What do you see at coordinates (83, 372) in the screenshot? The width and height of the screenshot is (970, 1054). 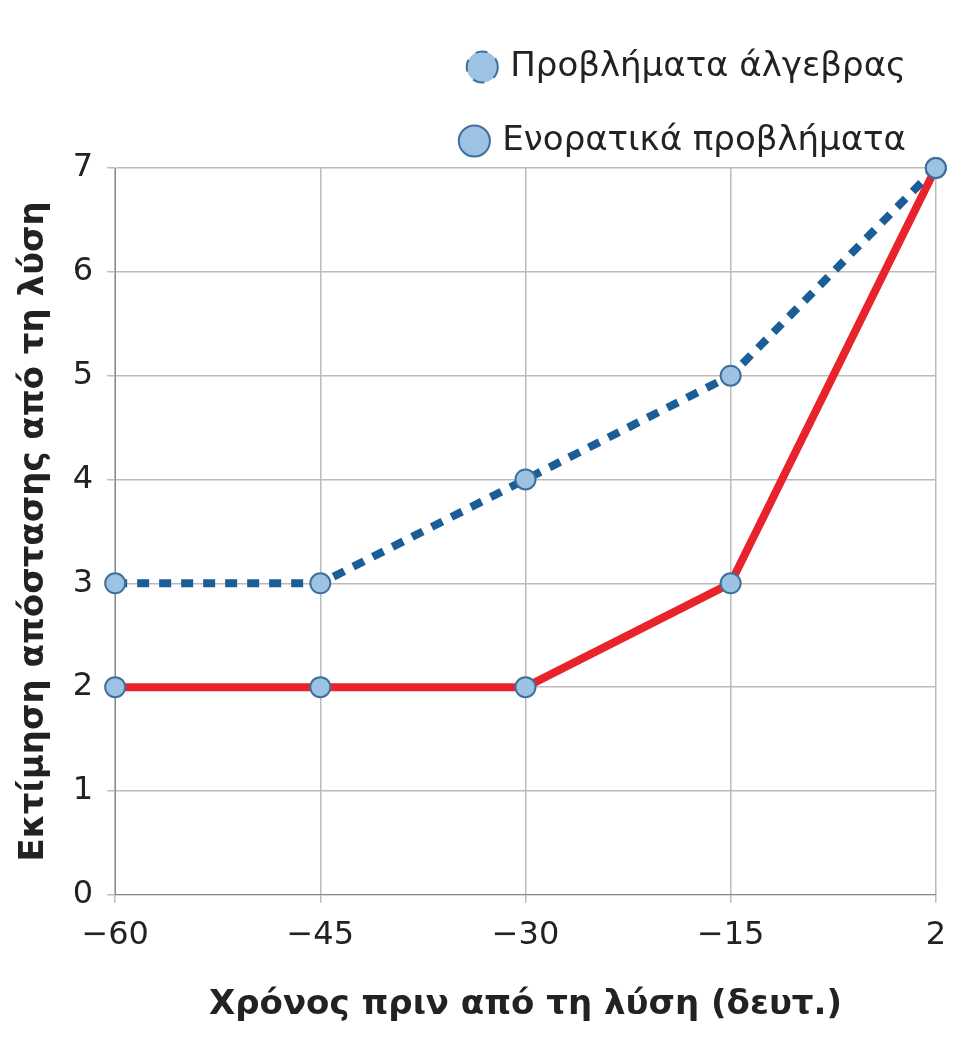 I see `y-tick-label: 5` at bounding box center [83, 372].